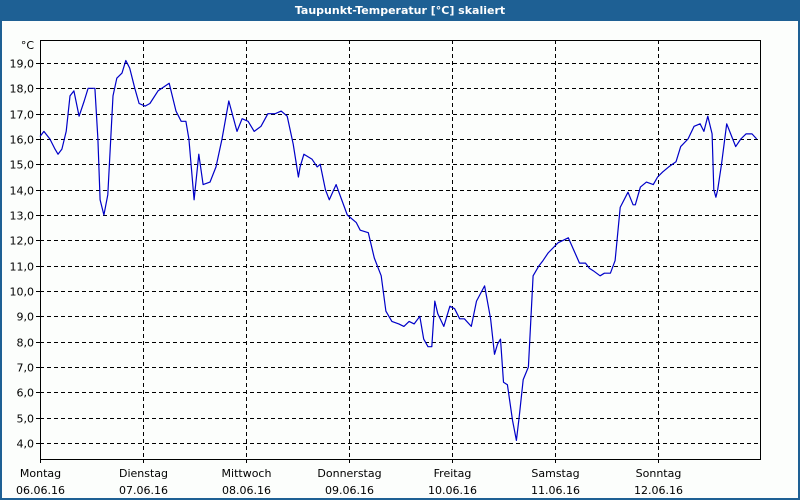 The width and height of the screenshot is (800, 500). I want to click on x-tick-day: Dienstag, so click(143, 473).